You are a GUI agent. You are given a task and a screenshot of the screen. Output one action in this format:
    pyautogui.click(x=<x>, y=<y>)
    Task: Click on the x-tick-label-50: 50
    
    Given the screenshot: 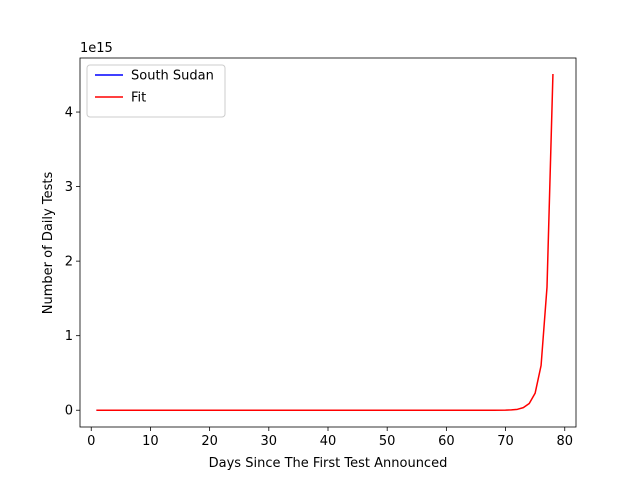 What is the action you would take?
    pyautogui.click(x=387, y=441)
    